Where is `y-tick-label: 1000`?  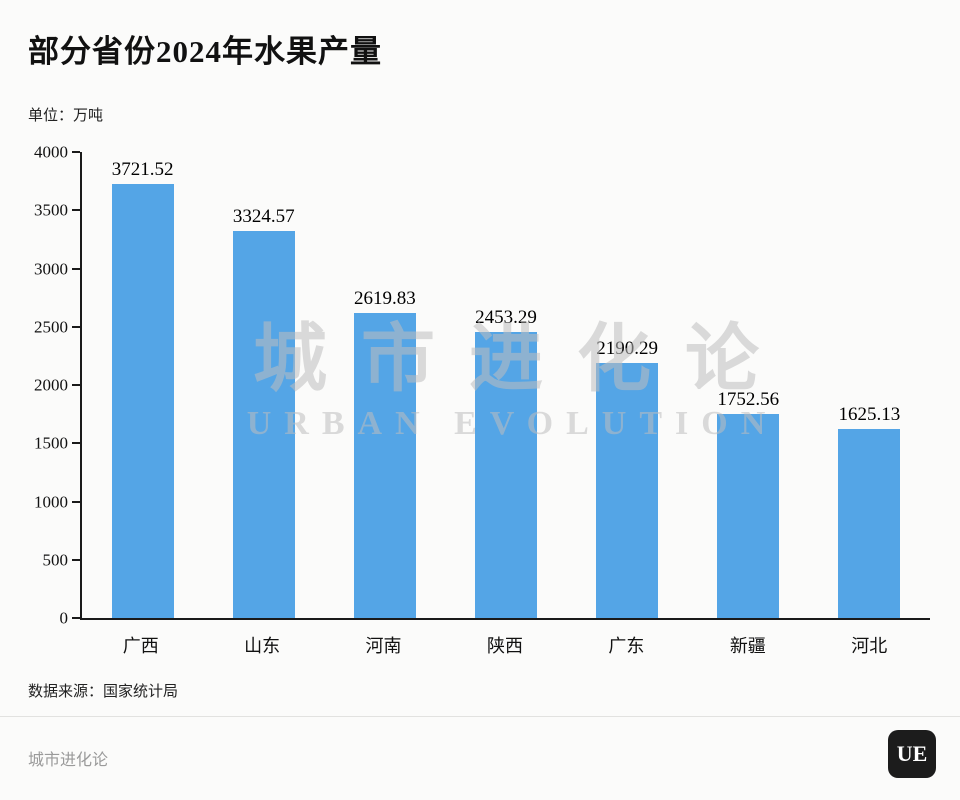
y-tick-label: 1000 is located at coordinates (51, 501).